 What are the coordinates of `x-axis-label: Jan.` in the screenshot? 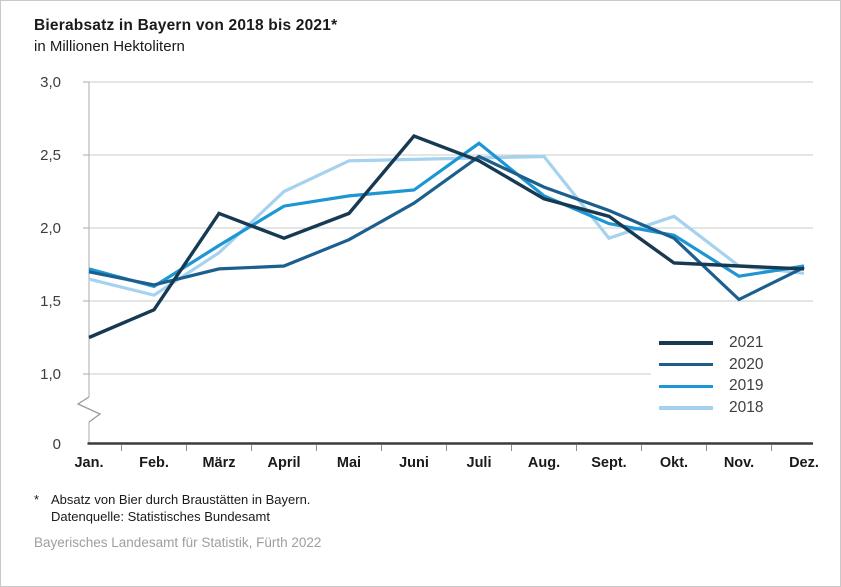 It's located at (88, 463).